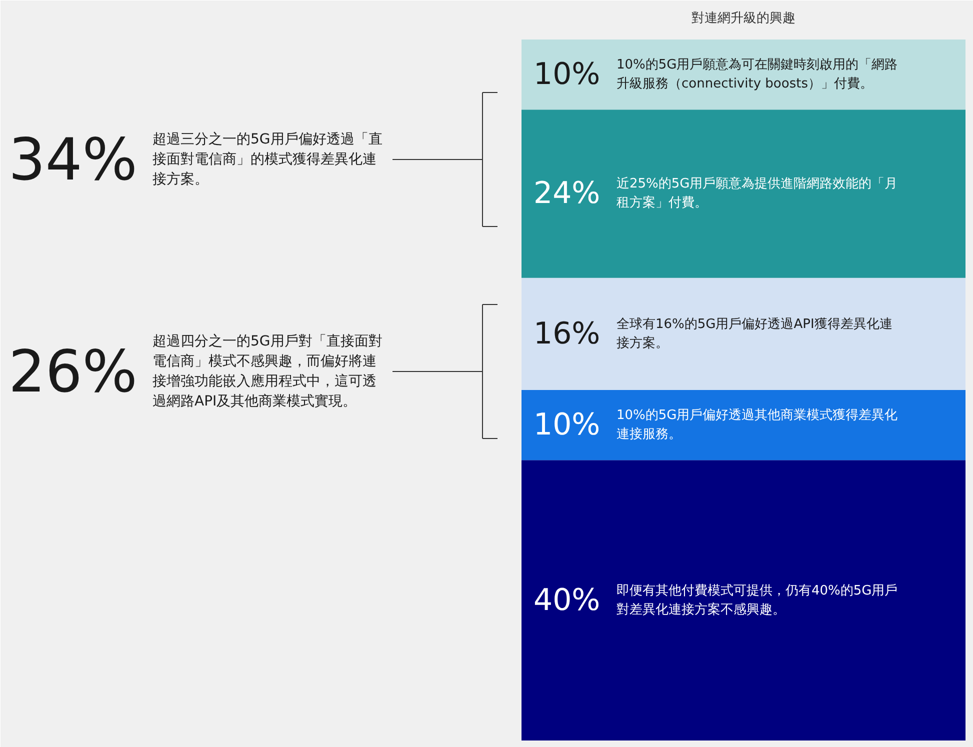 The width and height of the screenshot is (973, 747). What do you see at coordinates (267, 372) in the screenshot?
I see `text: 超過四分之一的5G用戶對「直接面對電信商」模式不感興趣，而偏好將連接增強功能嵌入應用程式中，這可透過網路API及其他商業模式實現。` at bounding box center [267, 372].